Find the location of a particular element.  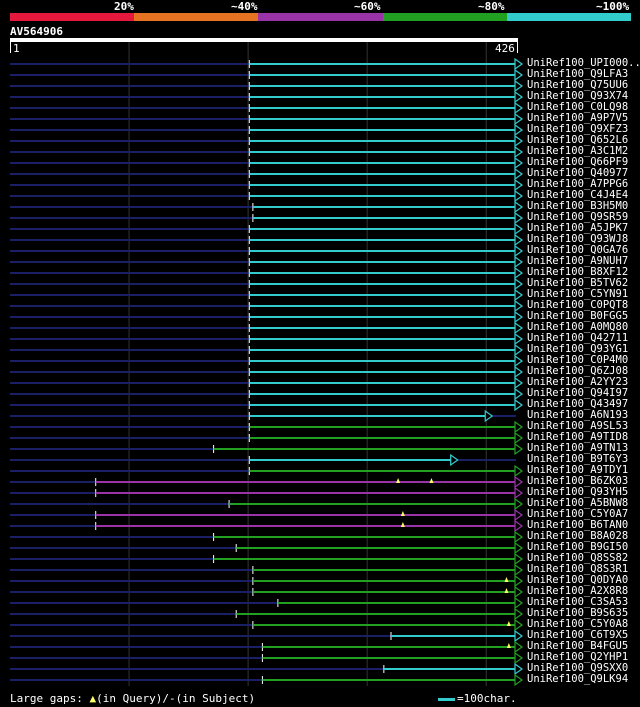

hit-label: UniRef100_Q94I97 is located at coordinates (578, 393).